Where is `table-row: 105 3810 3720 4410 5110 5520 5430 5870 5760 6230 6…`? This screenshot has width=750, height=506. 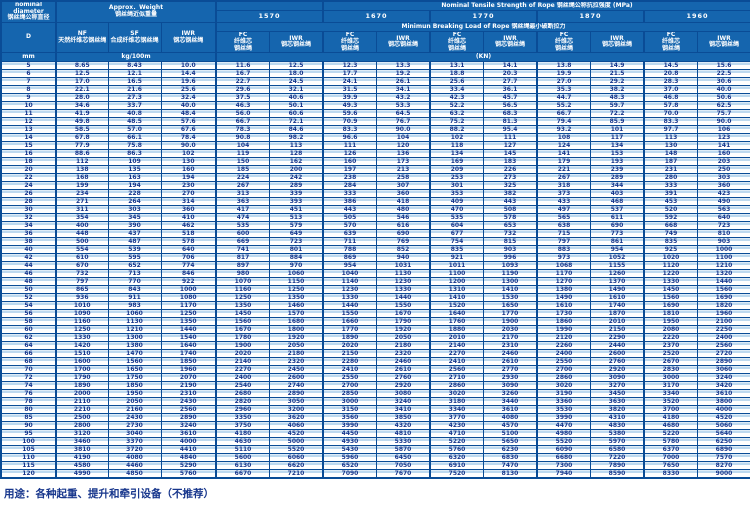 table-row: 105 3810 3720 4410 5110 5520 5430 5870 5760 6230 6… is located at coordinates (375, 450).